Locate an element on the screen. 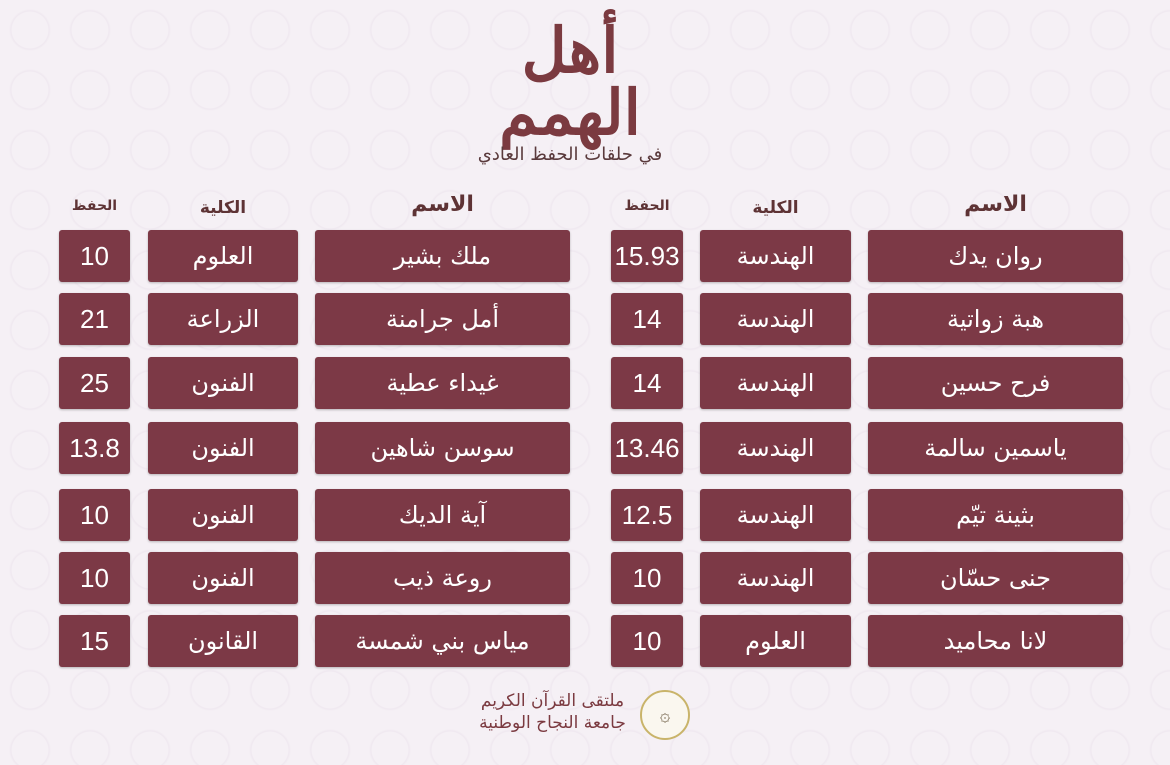 The image size is (1170, 765). left-table-name-cell: آية الديك is located at coordinates (442, 515).